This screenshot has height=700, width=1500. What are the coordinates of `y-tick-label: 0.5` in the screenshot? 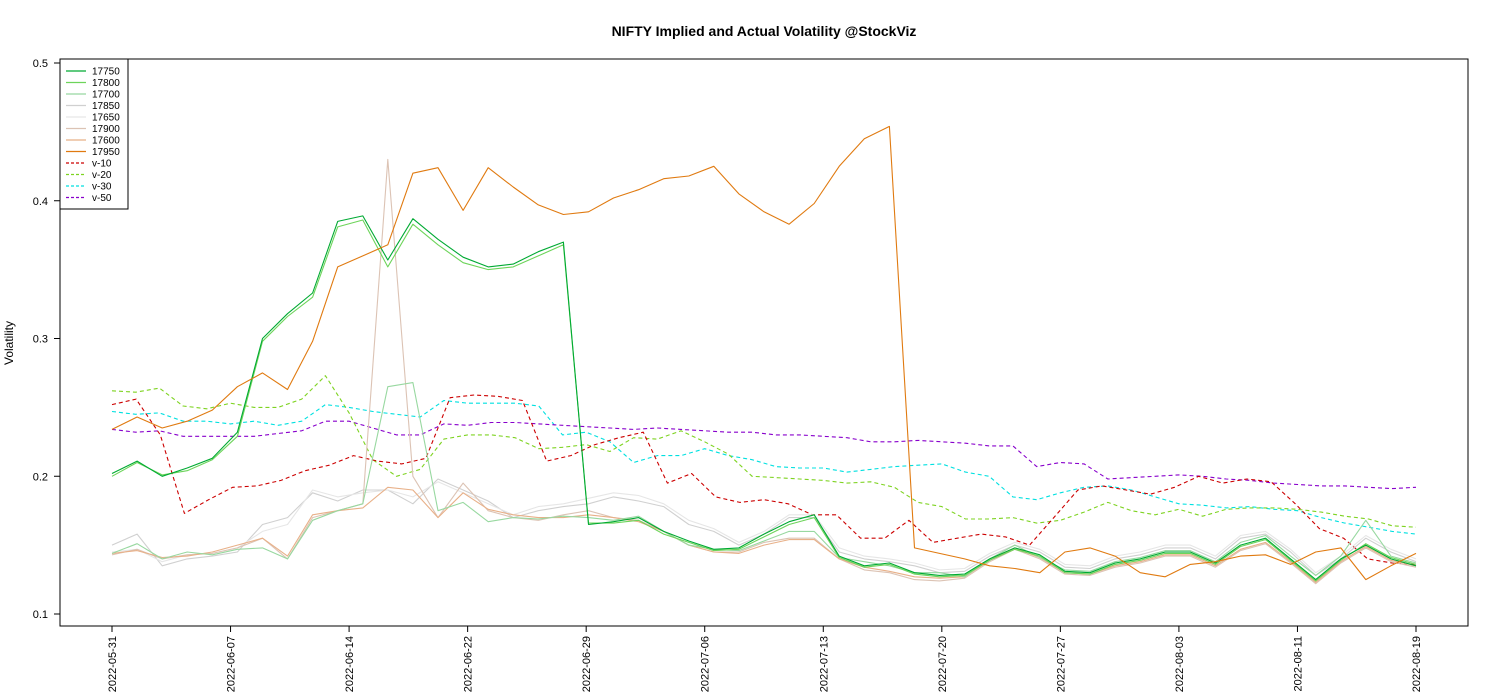 It's located at (40, 64).